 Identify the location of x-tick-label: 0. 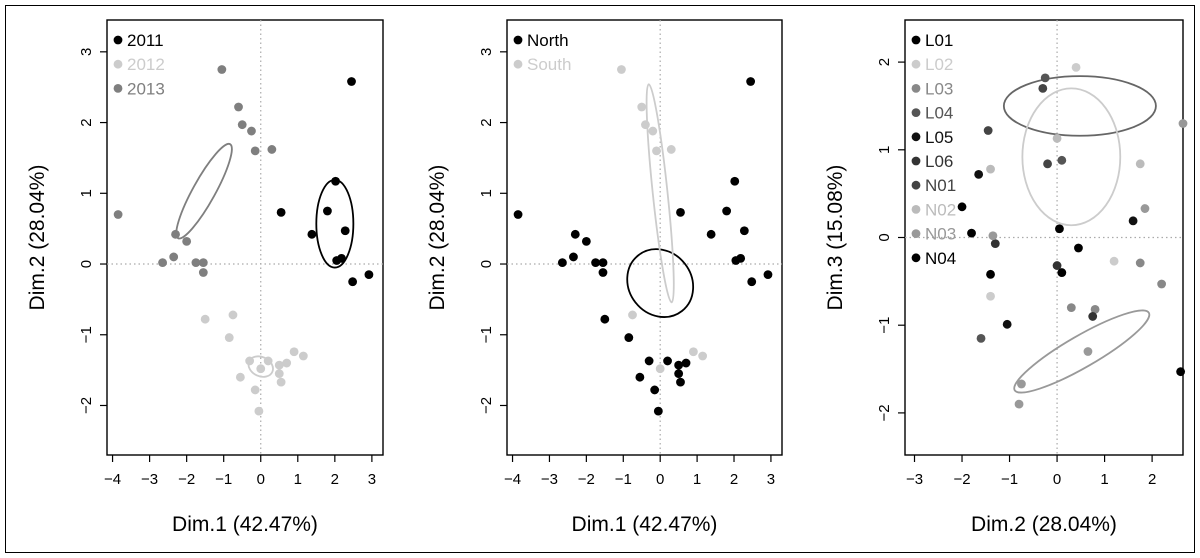
(1057, 479).